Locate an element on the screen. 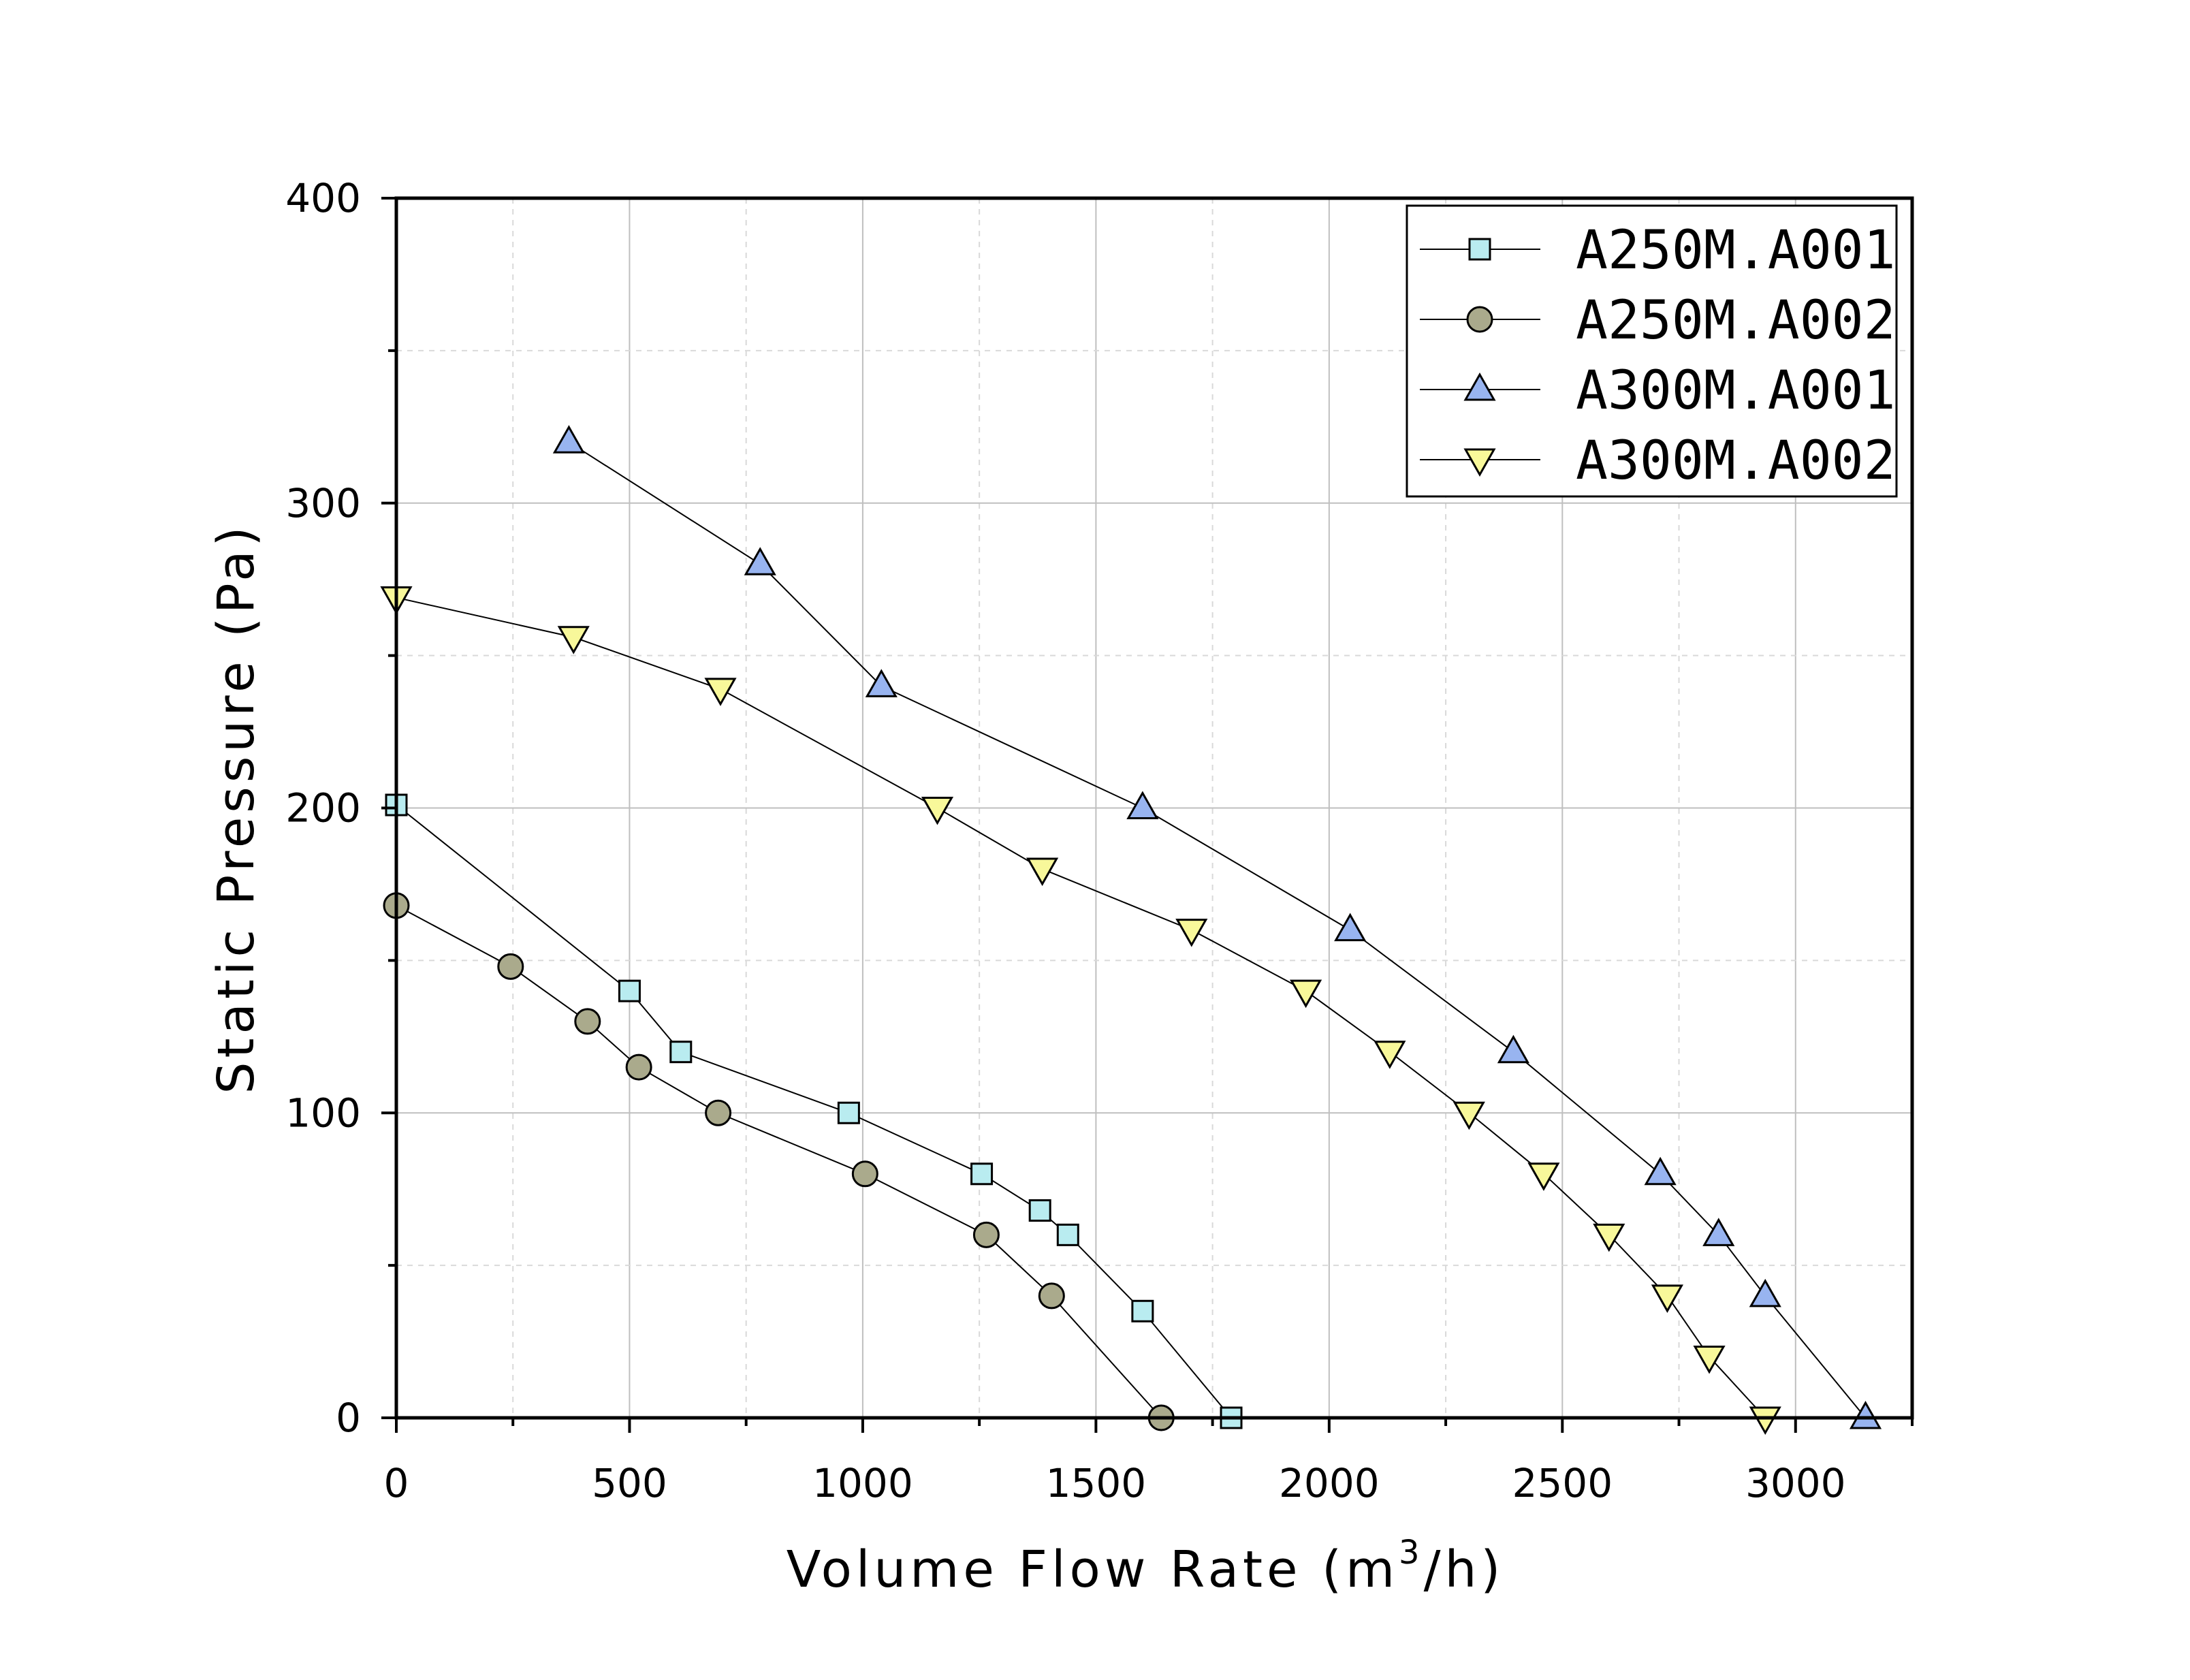 Image resolution: width=2190 pixels, height=1680 pixels. series-line-a250m-a001 is located at coordinates (814, 1111).